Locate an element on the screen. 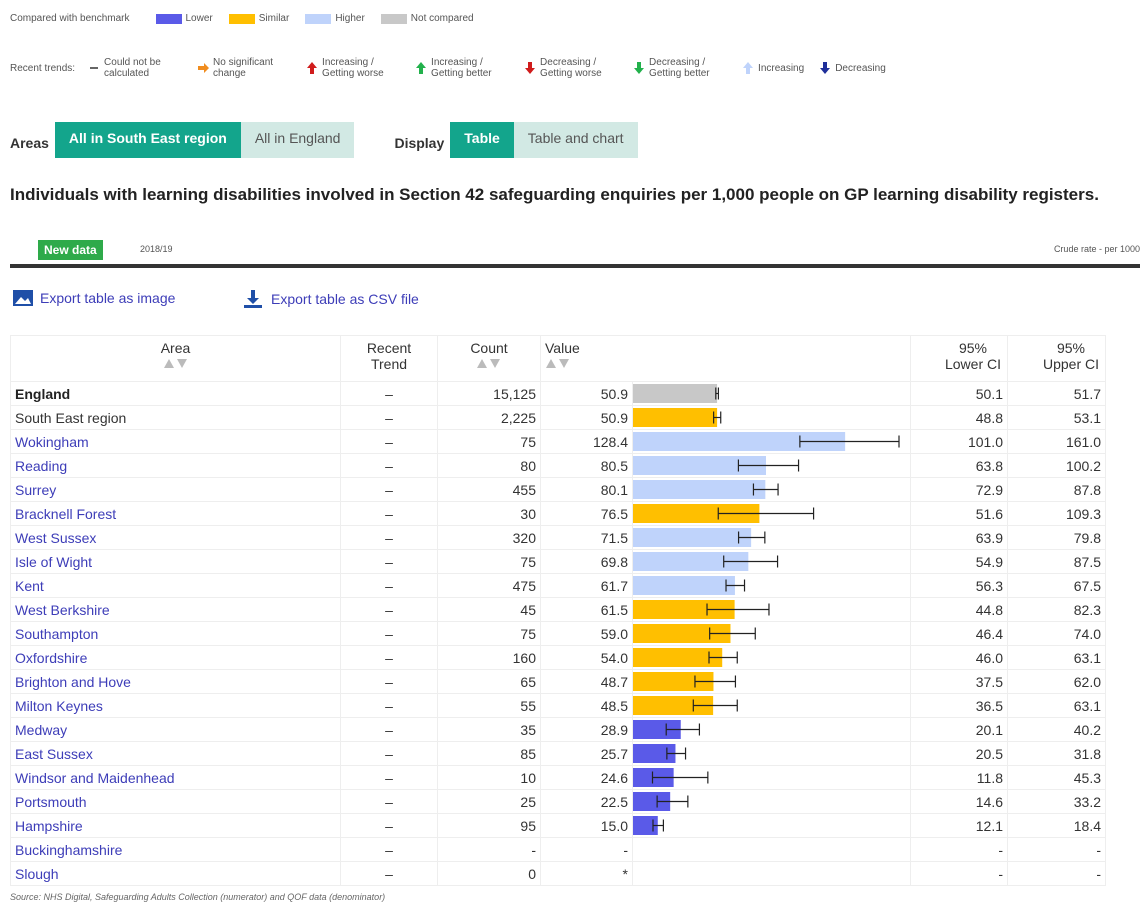 This screenshot has height=903, width=1145. area-name: Brighton and Hove is located at coordinates (73, 681).